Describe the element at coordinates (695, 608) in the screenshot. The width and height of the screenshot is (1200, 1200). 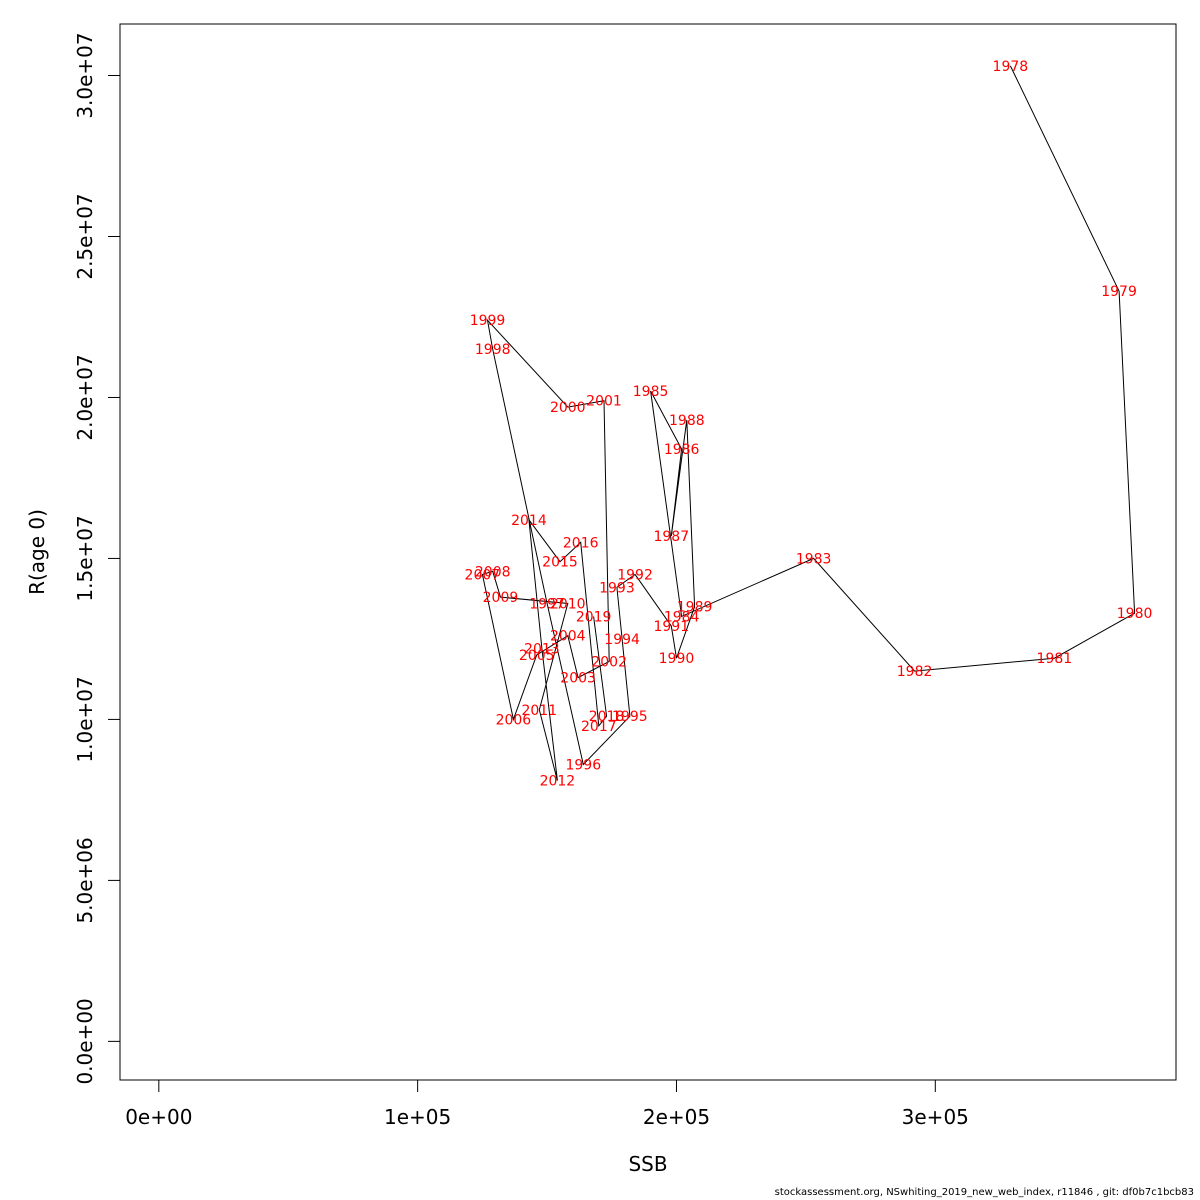
I see `point-label: 1989` at that location.